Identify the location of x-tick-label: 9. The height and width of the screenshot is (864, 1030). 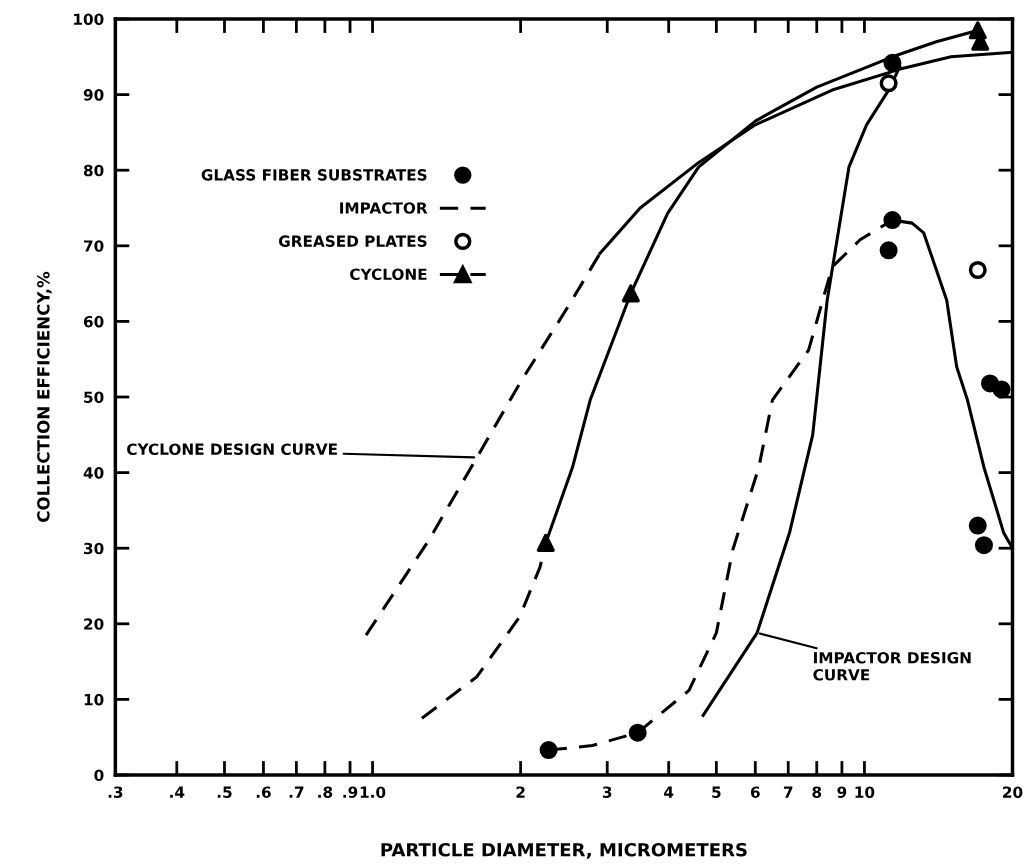
(842, 792).